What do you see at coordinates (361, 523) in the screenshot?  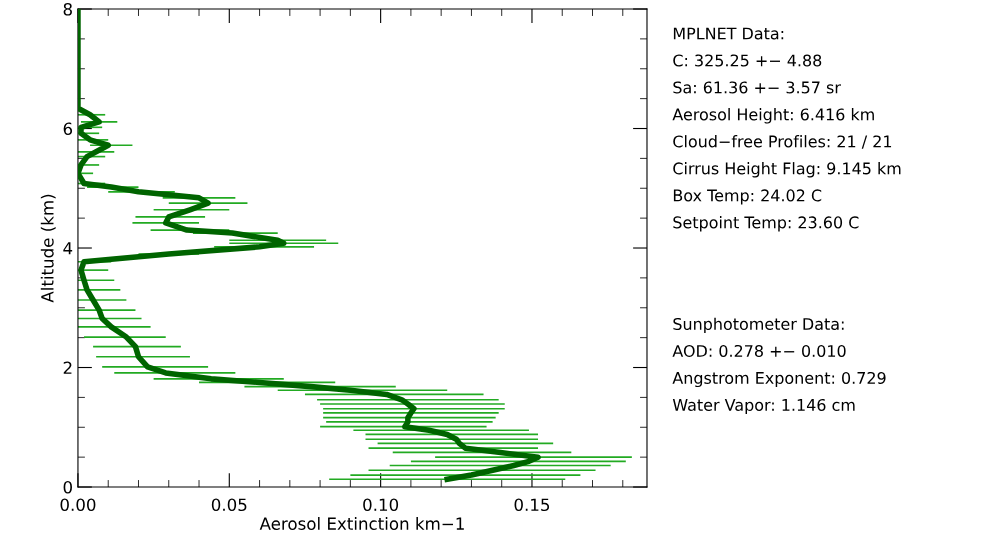 I see `x-axis-title: Aerosol Extinction km−1` at bounding box center [361, 523].